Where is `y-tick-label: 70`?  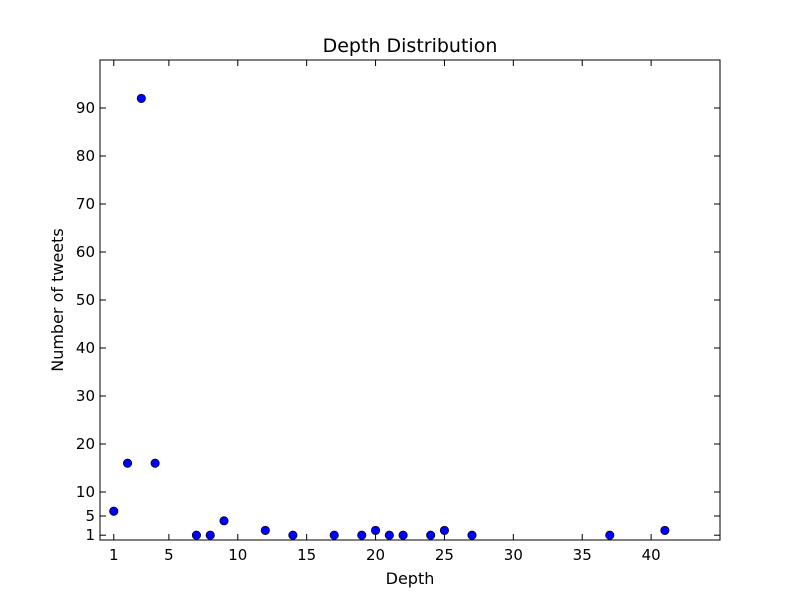
y-tick-label: 70 is located at coordinates (85, 204).